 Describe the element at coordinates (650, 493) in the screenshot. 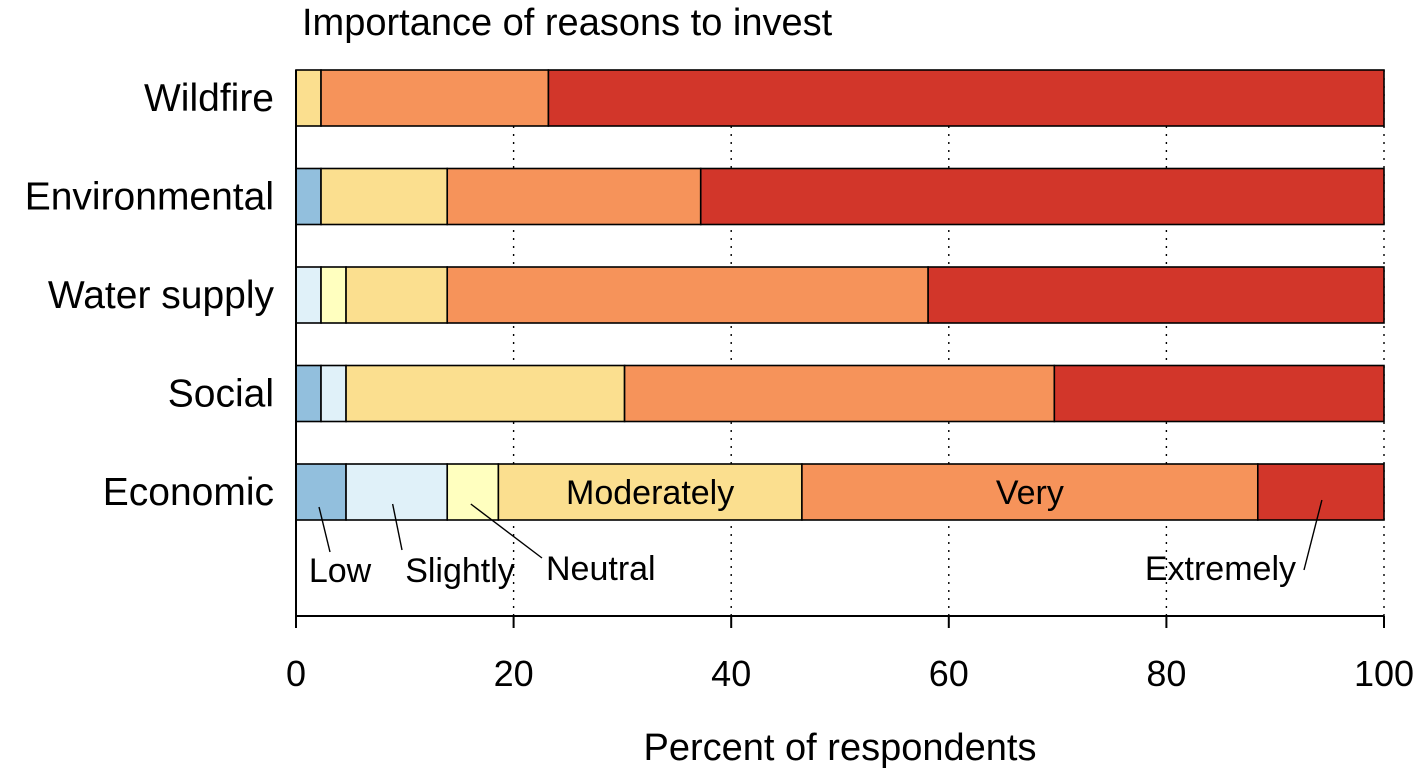

I see `bar-label-moderately: Moderately` at that location.